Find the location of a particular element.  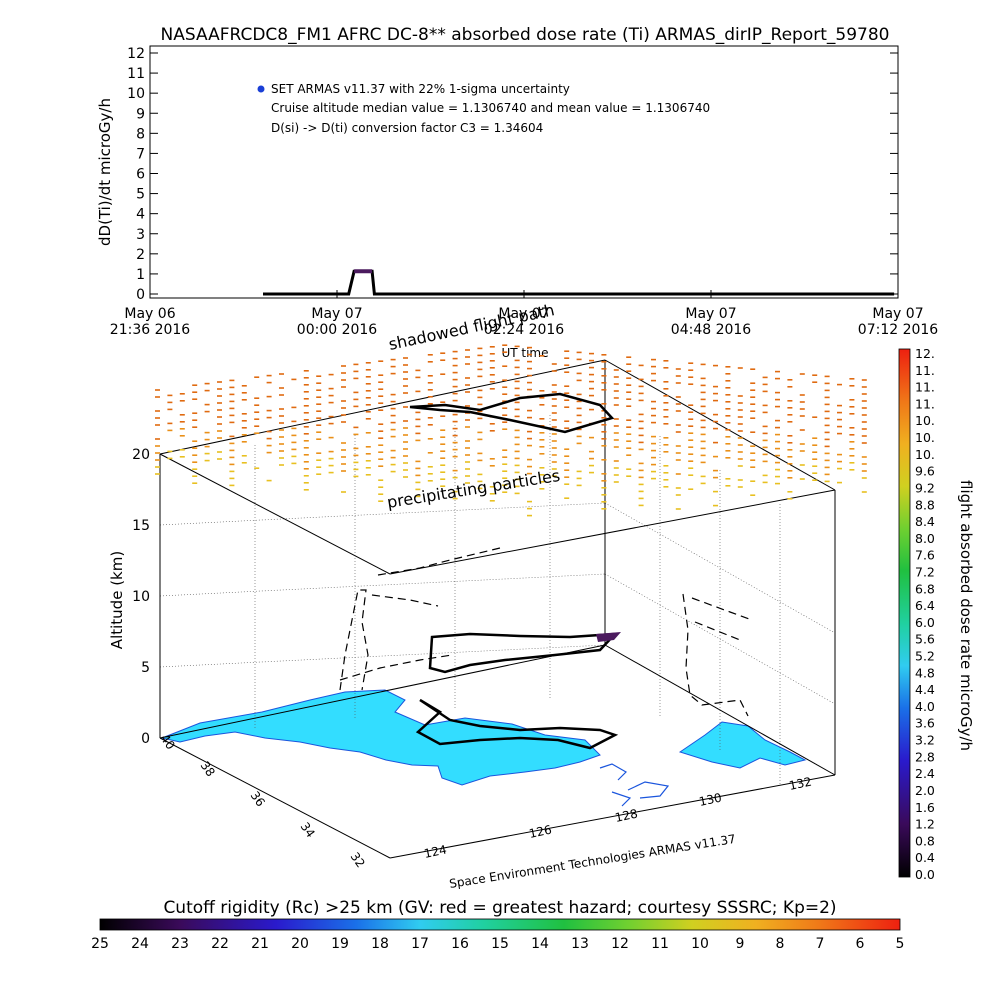

altitude-tick-label: 10 is located at coordinates (141, 597).